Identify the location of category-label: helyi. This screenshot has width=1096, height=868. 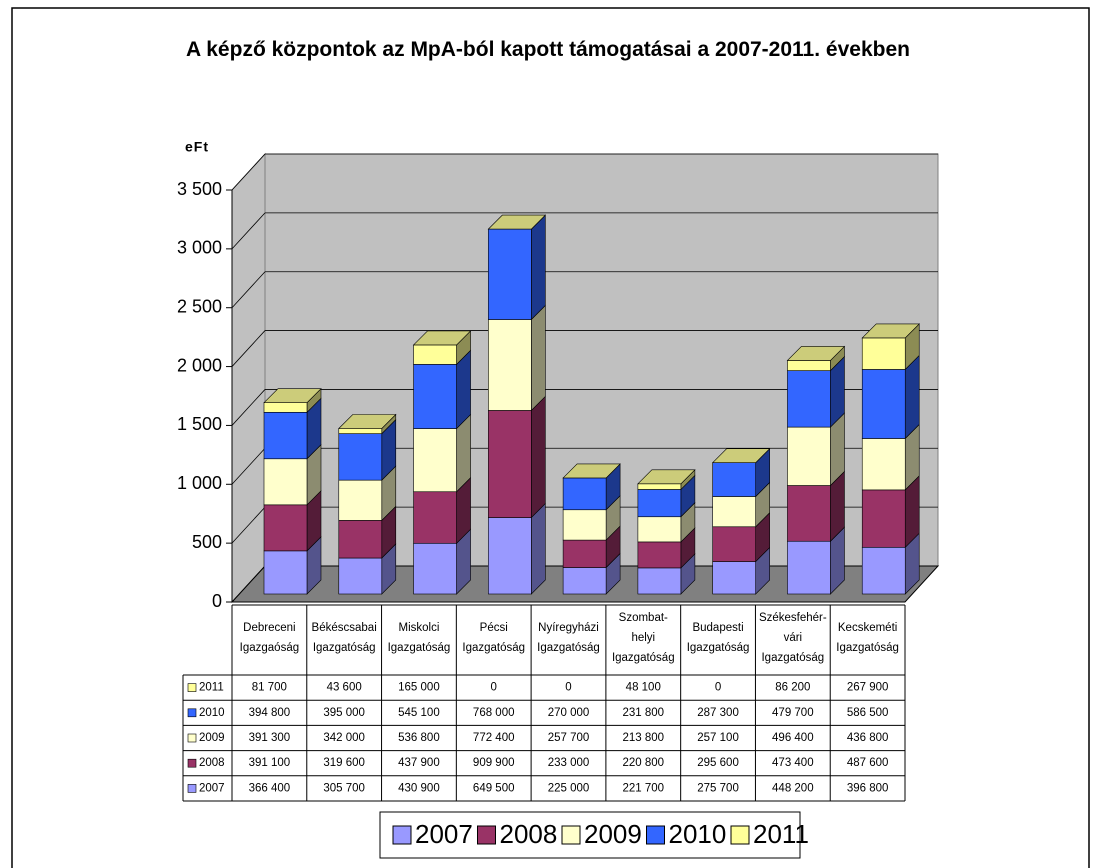
(643, 638).